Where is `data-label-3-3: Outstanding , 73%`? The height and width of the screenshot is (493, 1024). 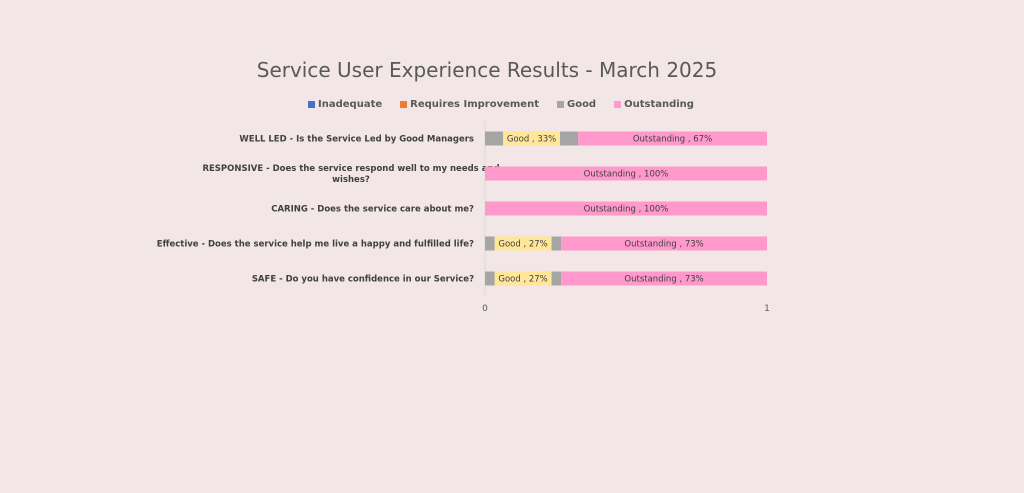 data-label-3-3: Outstanding , 73% is located at coordinates (663, 245).